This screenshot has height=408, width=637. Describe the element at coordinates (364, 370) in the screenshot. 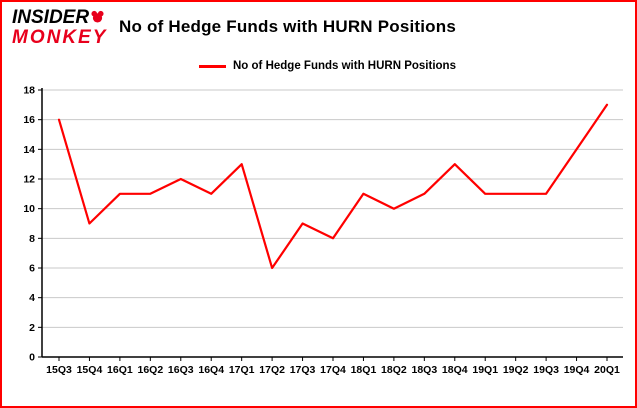

I see `x-tick-label: 18Q1` at that location.